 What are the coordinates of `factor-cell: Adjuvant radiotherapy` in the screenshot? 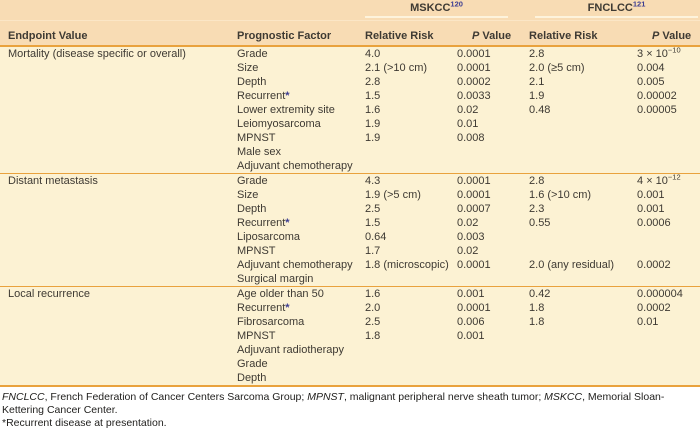 It's located at (291, 350).